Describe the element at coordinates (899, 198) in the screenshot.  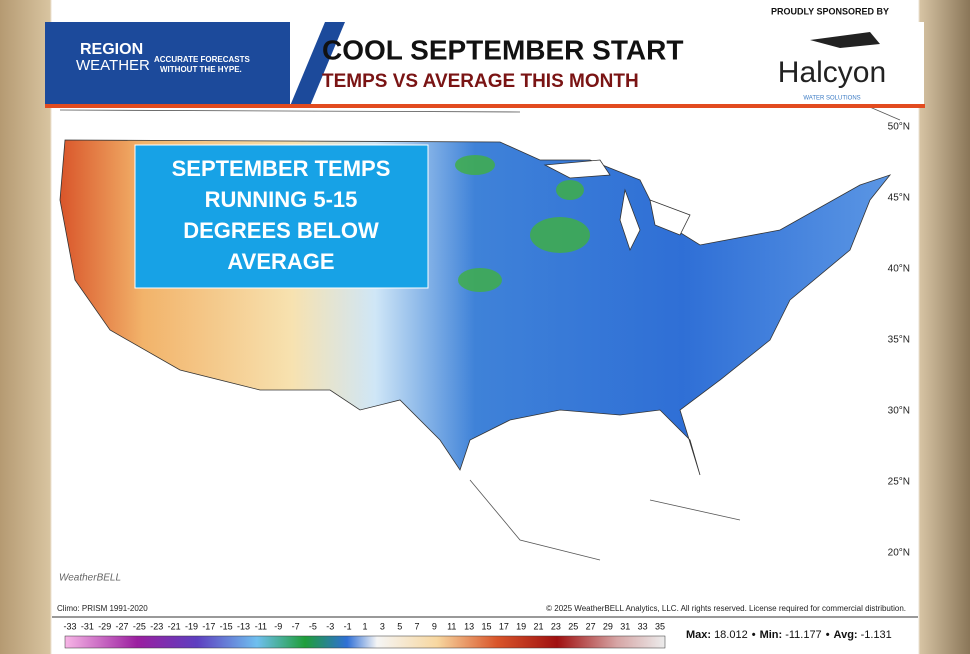
I see `latitude-label: 45°N` at that location.